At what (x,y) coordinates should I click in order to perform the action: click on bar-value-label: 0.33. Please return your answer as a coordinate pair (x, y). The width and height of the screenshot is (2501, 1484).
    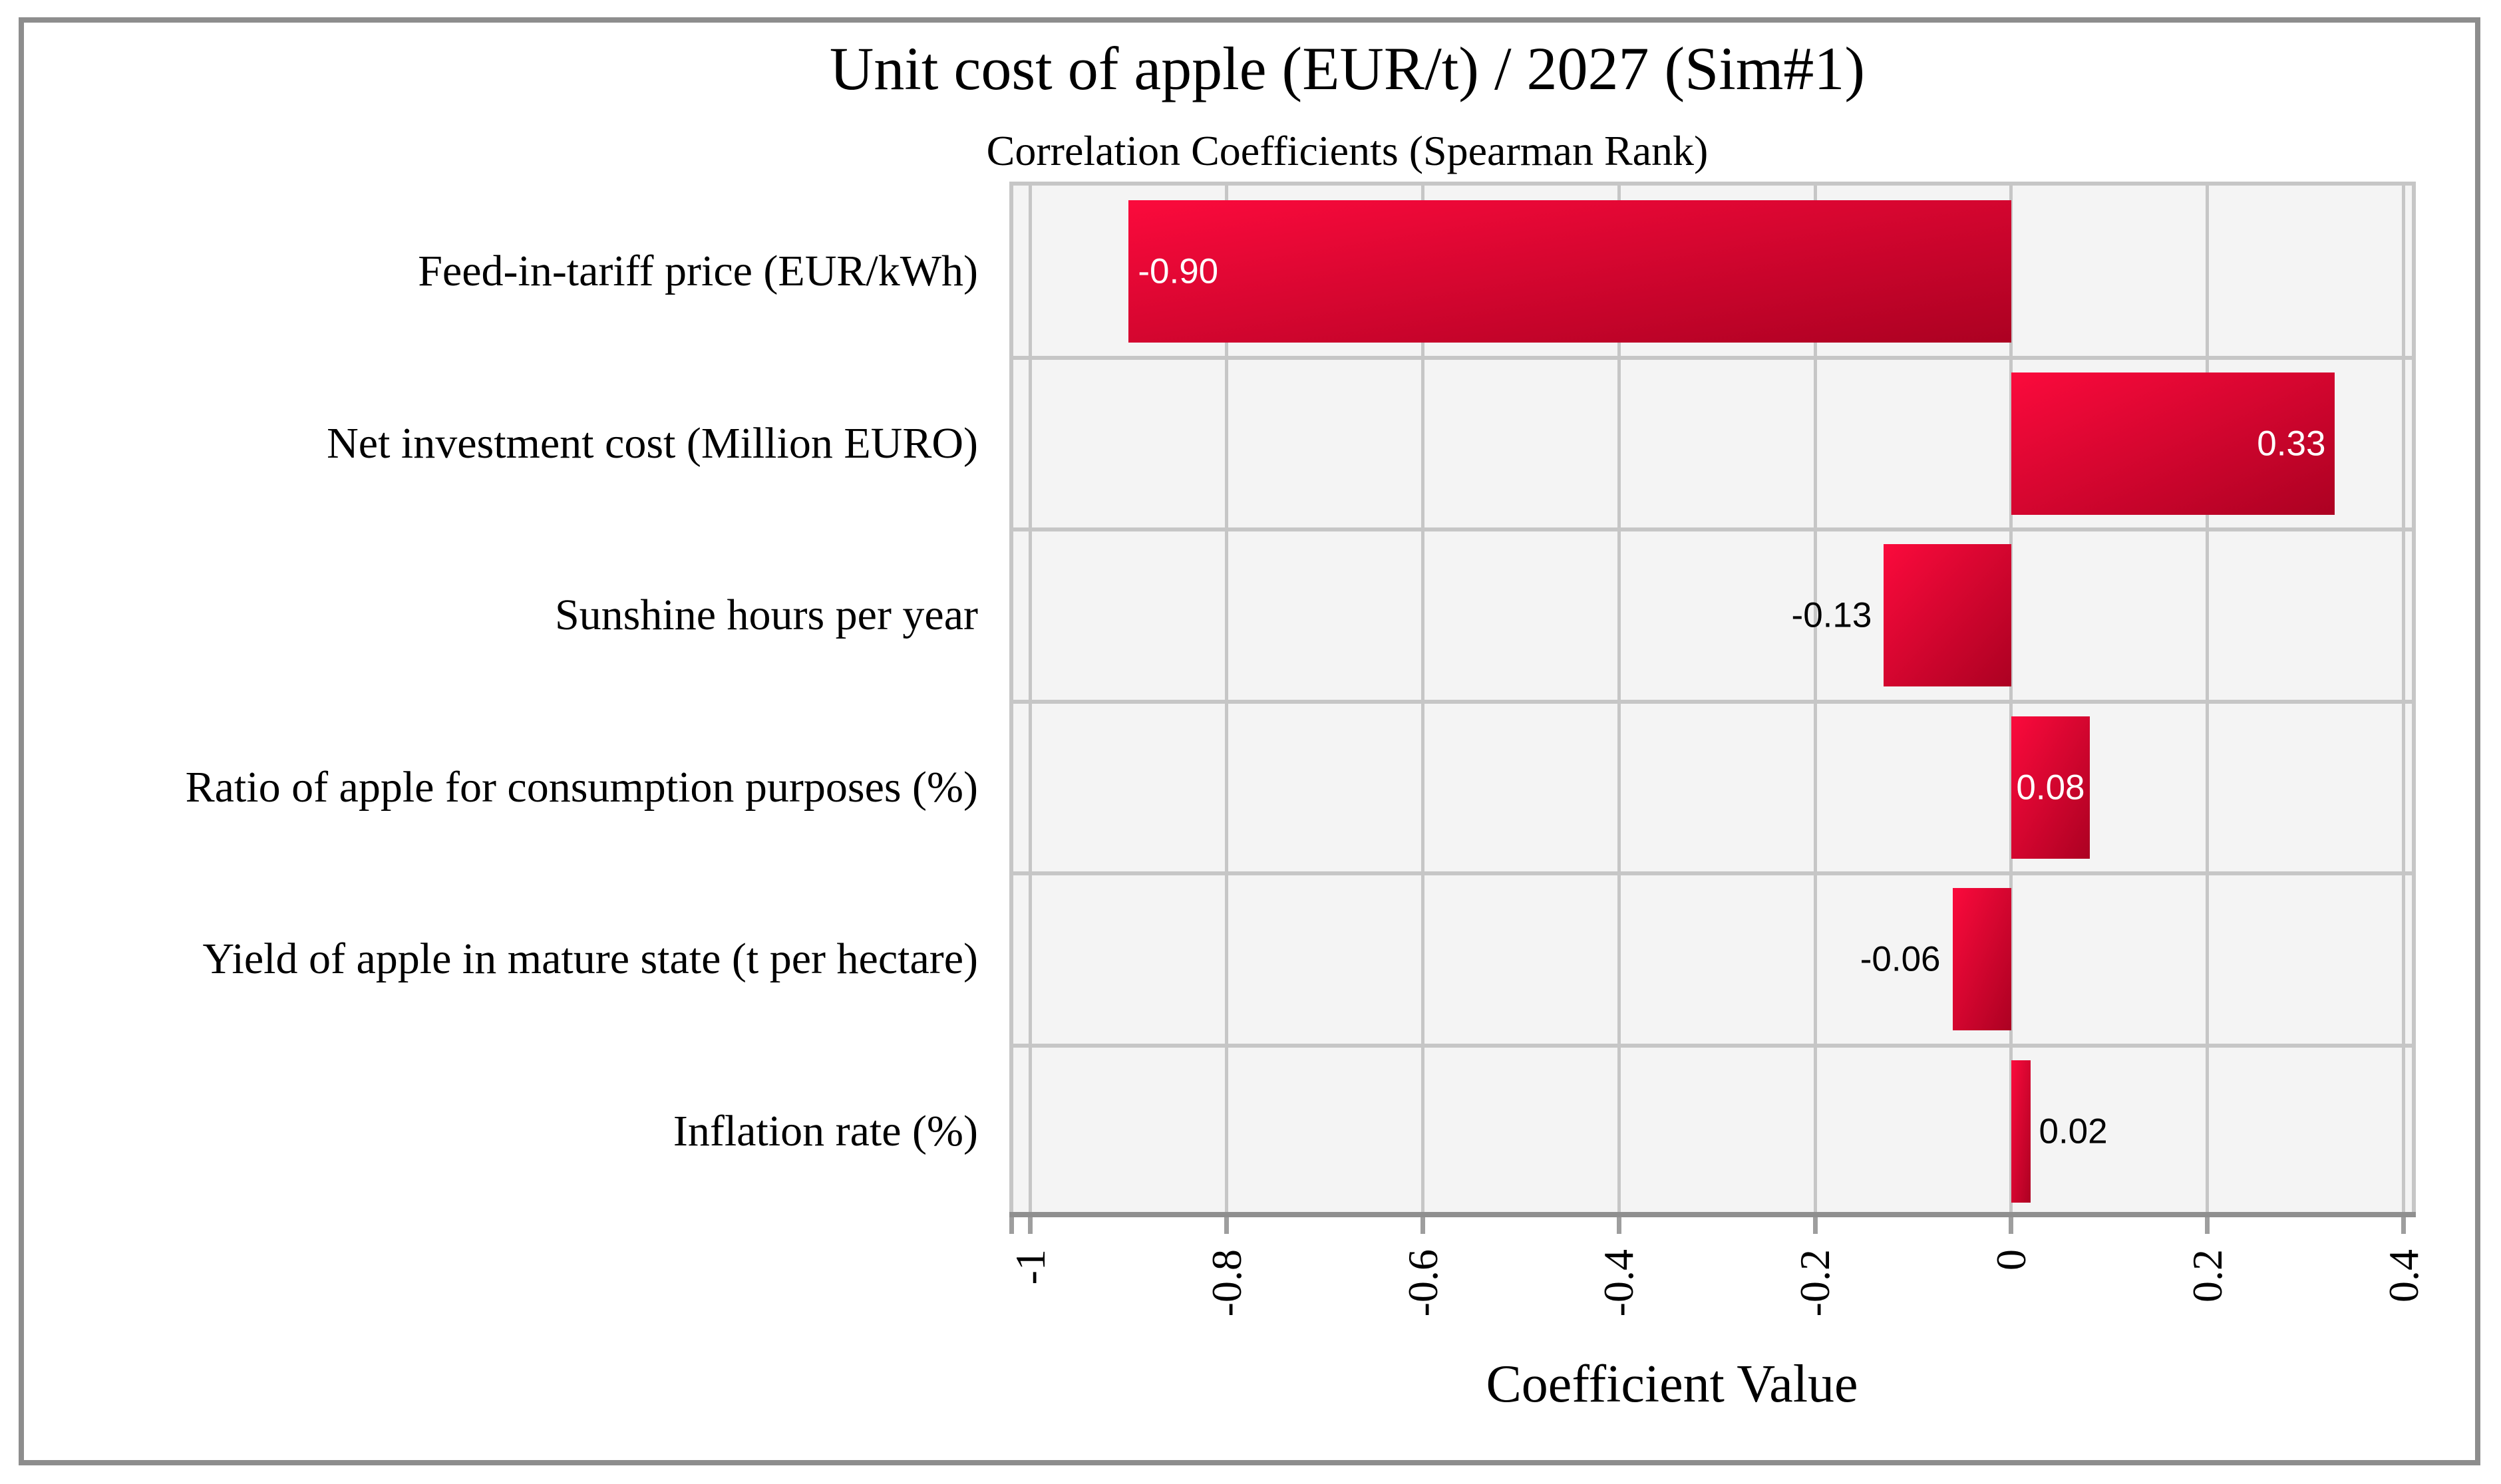
    Looking at the image, I should click on (2291, 444).